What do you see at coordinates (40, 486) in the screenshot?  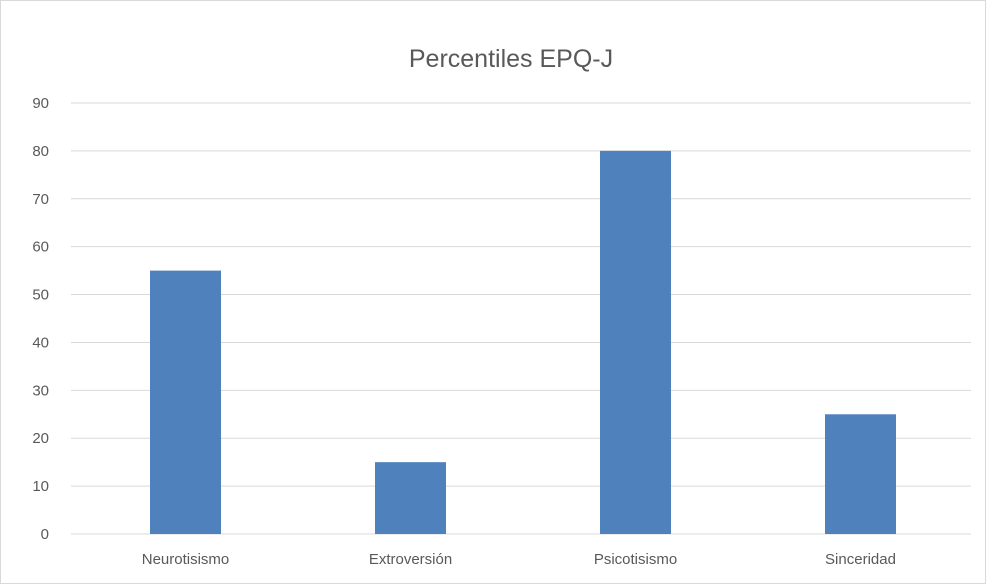 I see `y-tick-label: 10` at bounding box center [40, 486].